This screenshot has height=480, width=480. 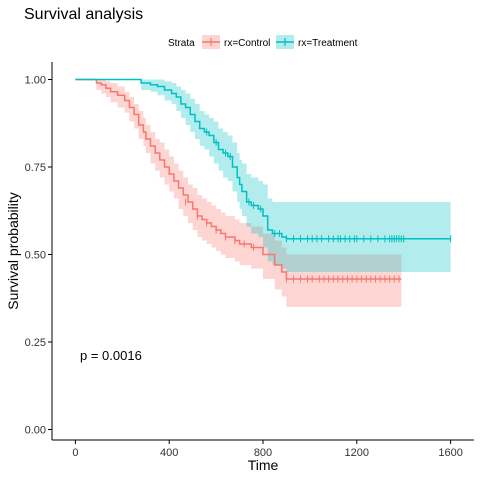 I want to click on legend-label-treatment: rx=Treatment, so click(x=328, y=43).